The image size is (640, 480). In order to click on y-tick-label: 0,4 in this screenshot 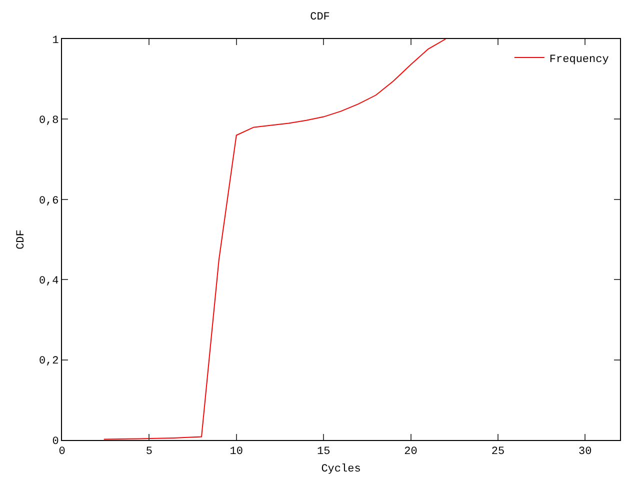, I will do `click(49, 281)`.